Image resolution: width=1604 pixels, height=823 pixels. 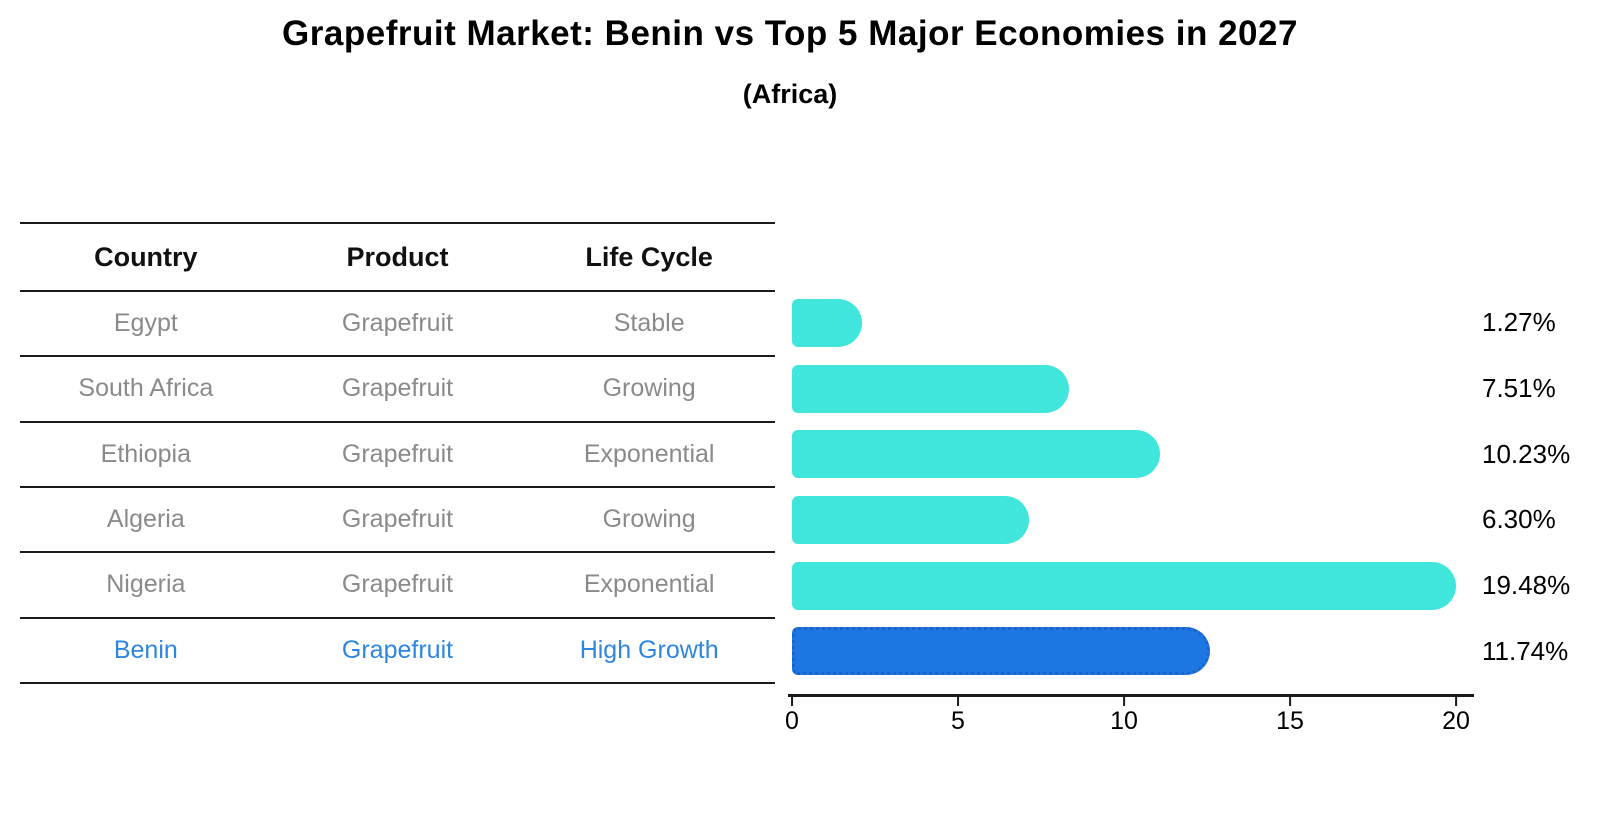 I want to click on tick-label: 5, so click(x=958, y=721).